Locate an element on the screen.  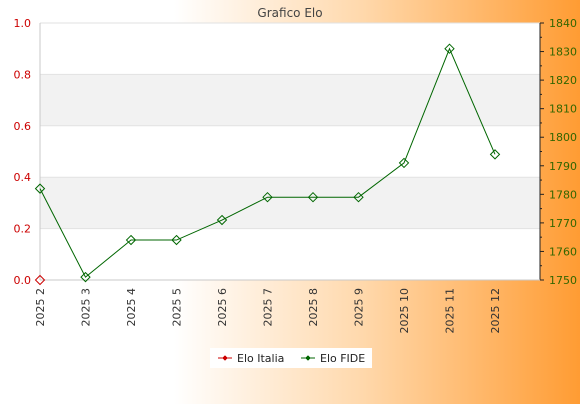
x-tick-label: 2025 6 is located at coordinates (222, 307).